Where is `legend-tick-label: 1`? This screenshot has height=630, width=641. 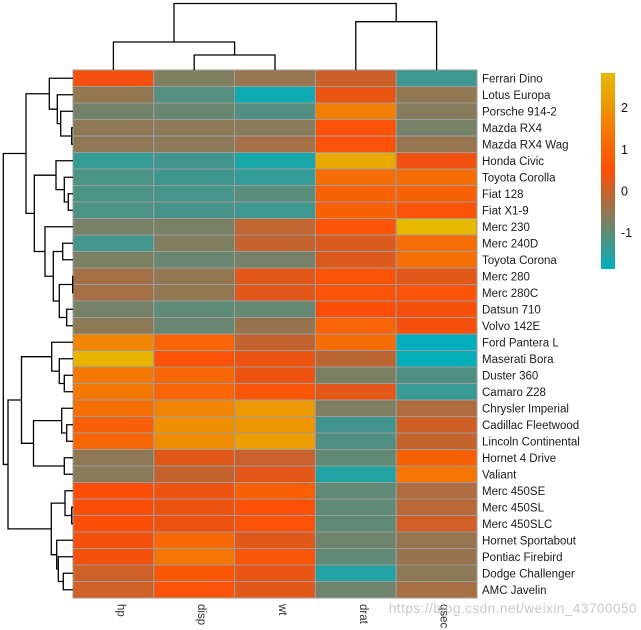
legend-tick-label: 1 is located at coordinates (624, 150).